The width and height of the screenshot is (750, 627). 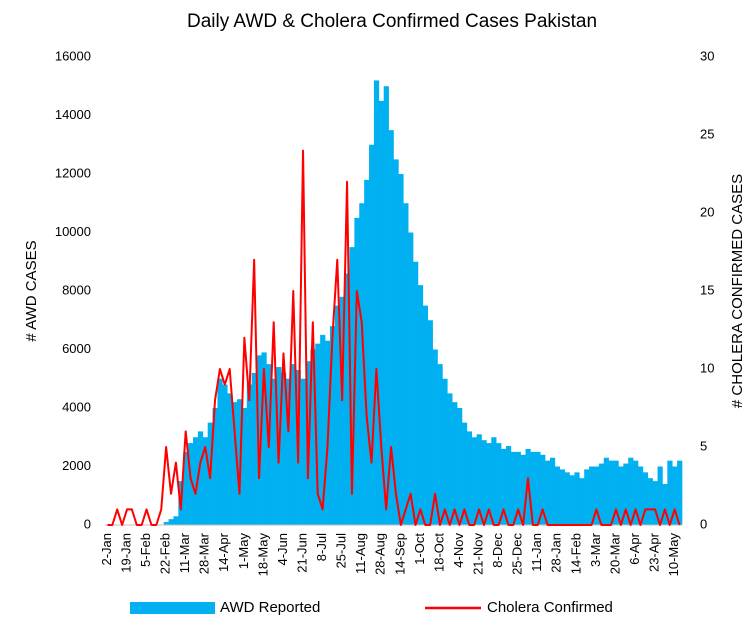 I want to click on y-tick-label: 4000, so click(x=76, y=406).